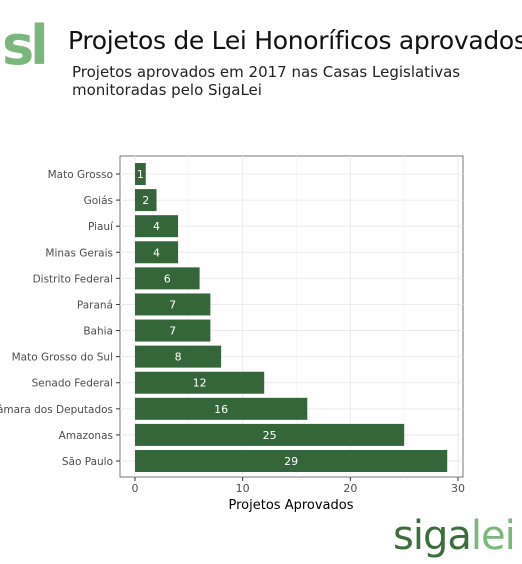 The image size is (522, 564). I want to click on y-tick-label: Piauí, so click(101, 227).